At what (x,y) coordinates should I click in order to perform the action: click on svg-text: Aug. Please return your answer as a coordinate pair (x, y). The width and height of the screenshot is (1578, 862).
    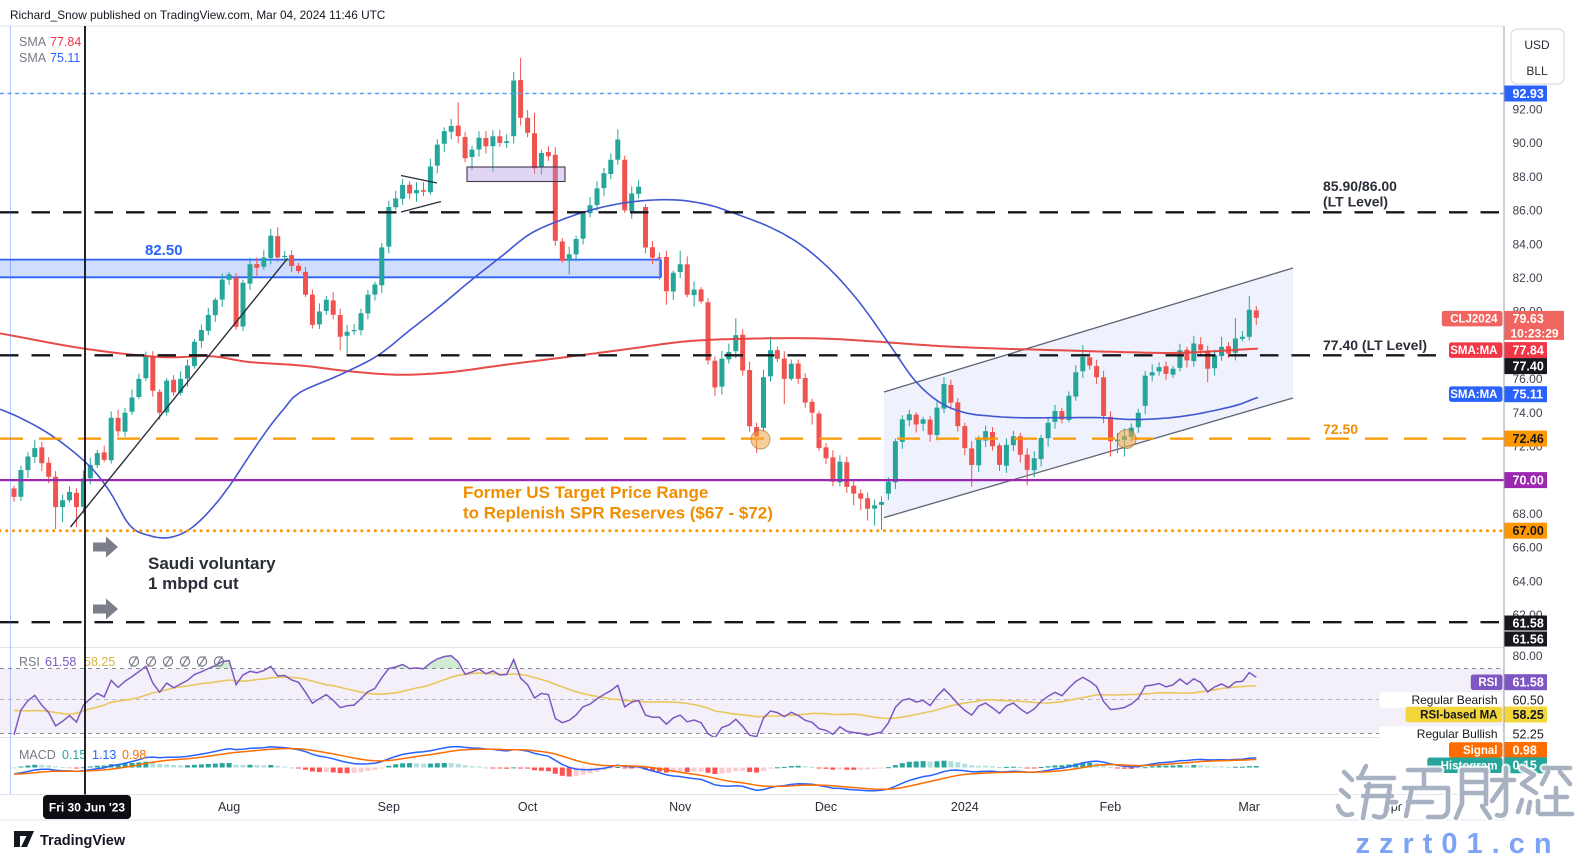
    Looking at the image, I should click on (229, 807).